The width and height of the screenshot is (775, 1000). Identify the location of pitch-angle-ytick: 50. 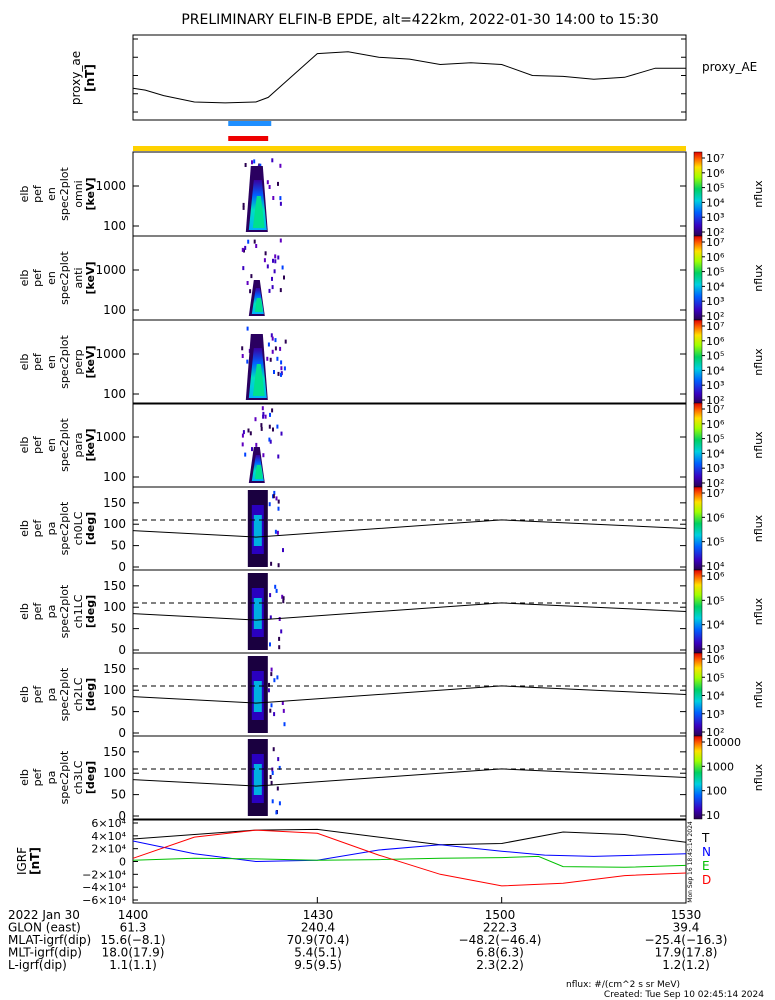
(118, 546).